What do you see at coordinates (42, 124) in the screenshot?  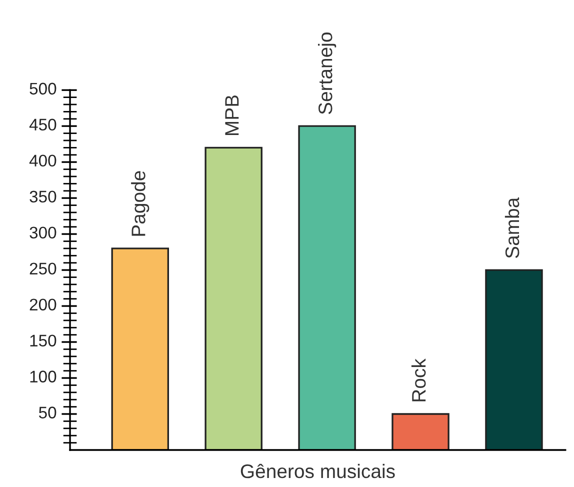 I see `y-tick-label: 450` at bounding box center [42, 124].